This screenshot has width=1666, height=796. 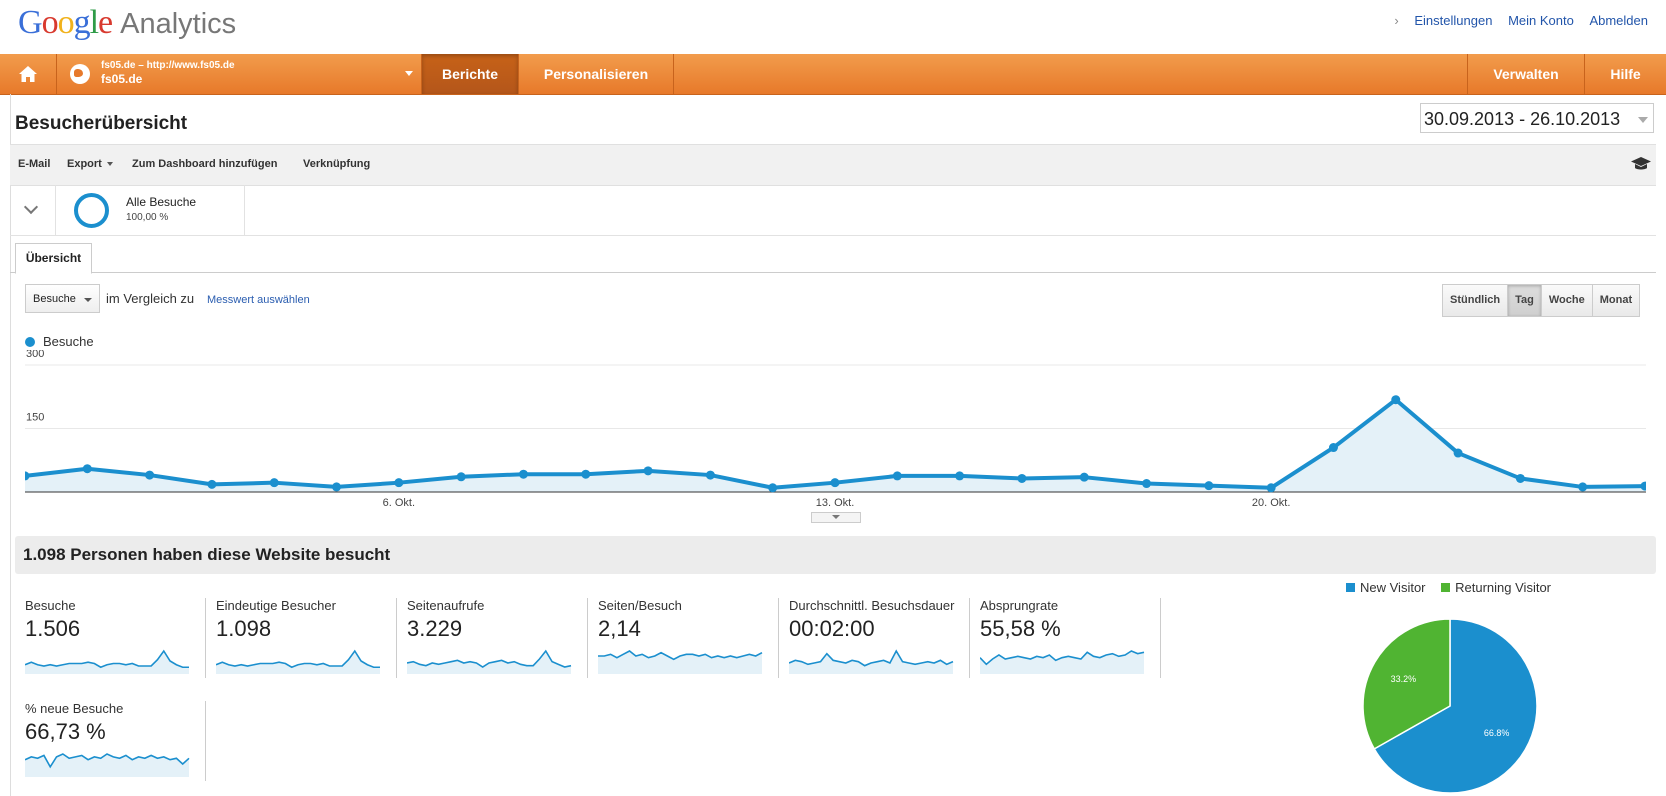 What do you see at coordinates (1537, 118) in the screenshot?
I see `date-range-picker: 30.09.2013 - 26.10.2013` at bounding box center [1537, 118].